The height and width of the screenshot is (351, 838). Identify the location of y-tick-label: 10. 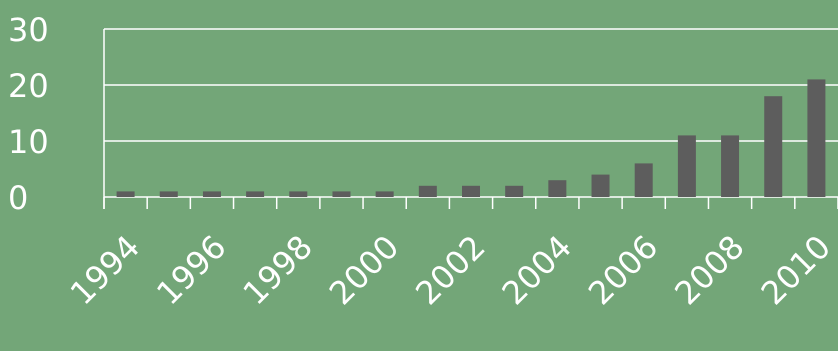
(28, 142).